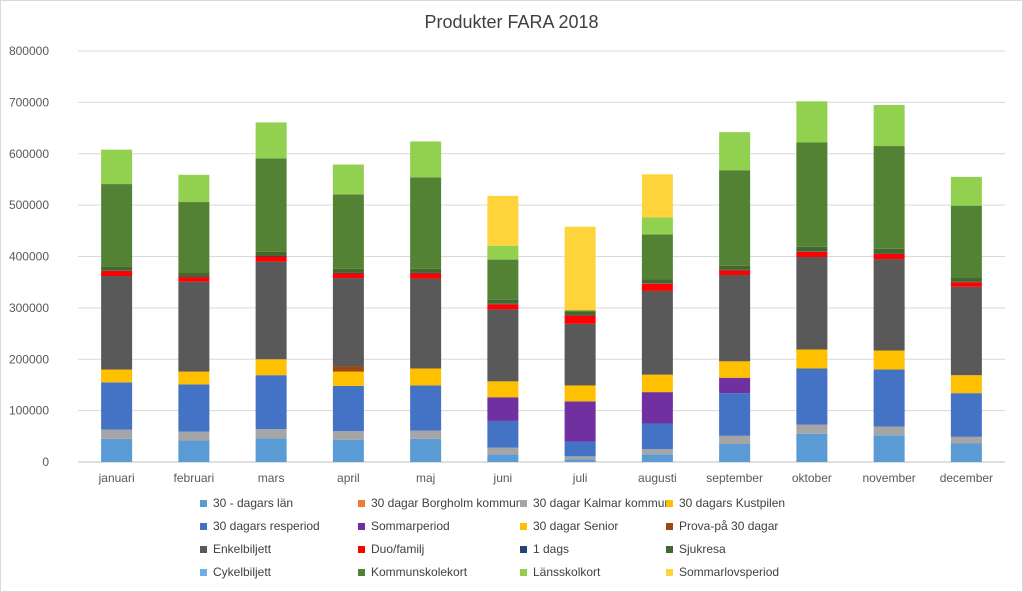 This screenshot has height=592, width=1023. What do you see at coordinates (348, 478) in the screenshot?
I see `x-tick-label: april` at bounding box center [348, 478].